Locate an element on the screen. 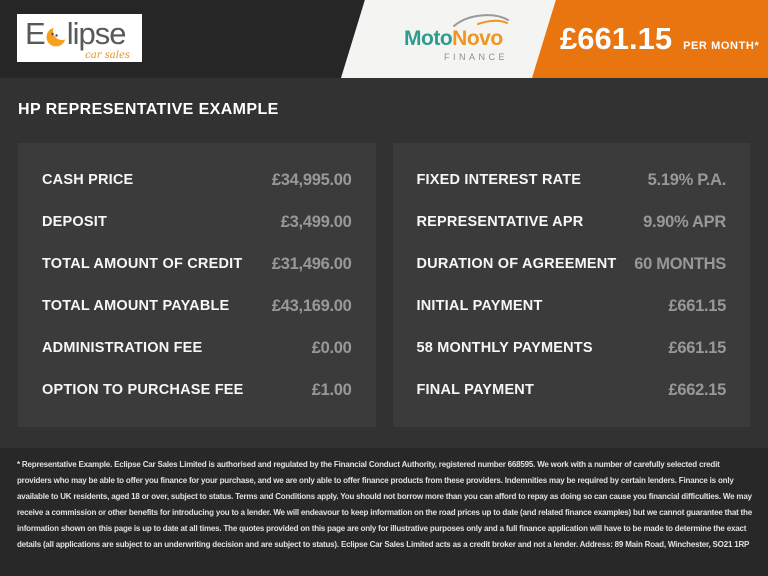 Image resolution: width=768 pixels, height=576 pixels. table-row: TOTAL AMOUNT PAYABLE £43,169.00 is located at coordinates (197, 306).